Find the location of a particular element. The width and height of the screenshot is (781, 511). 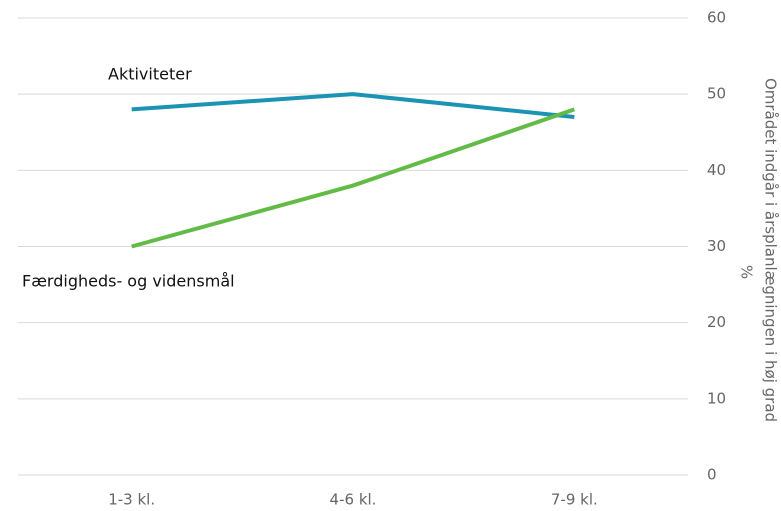

series-line is located at coordinates (353, 106).